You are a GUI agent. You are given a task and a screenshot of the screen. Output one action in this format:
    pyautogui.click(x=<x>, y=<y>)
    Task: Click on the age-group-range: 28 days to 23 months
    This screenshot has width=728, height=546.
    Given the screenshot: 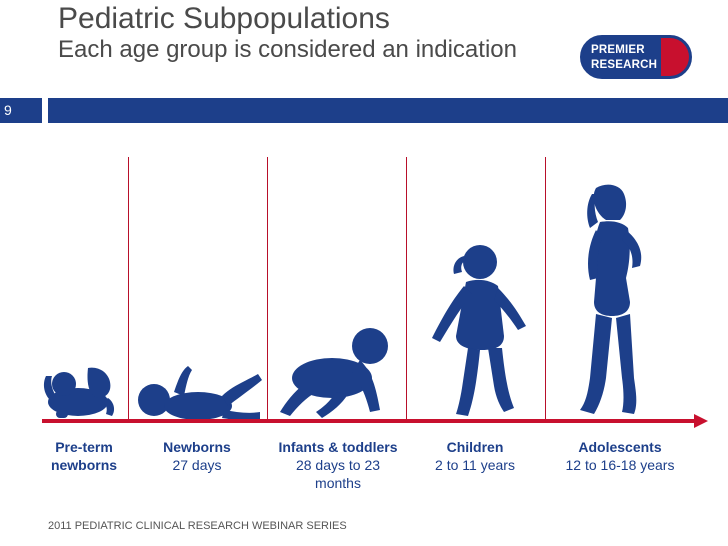 What is the action you would take?
    pyautogui.click(x=338, y=474)
    